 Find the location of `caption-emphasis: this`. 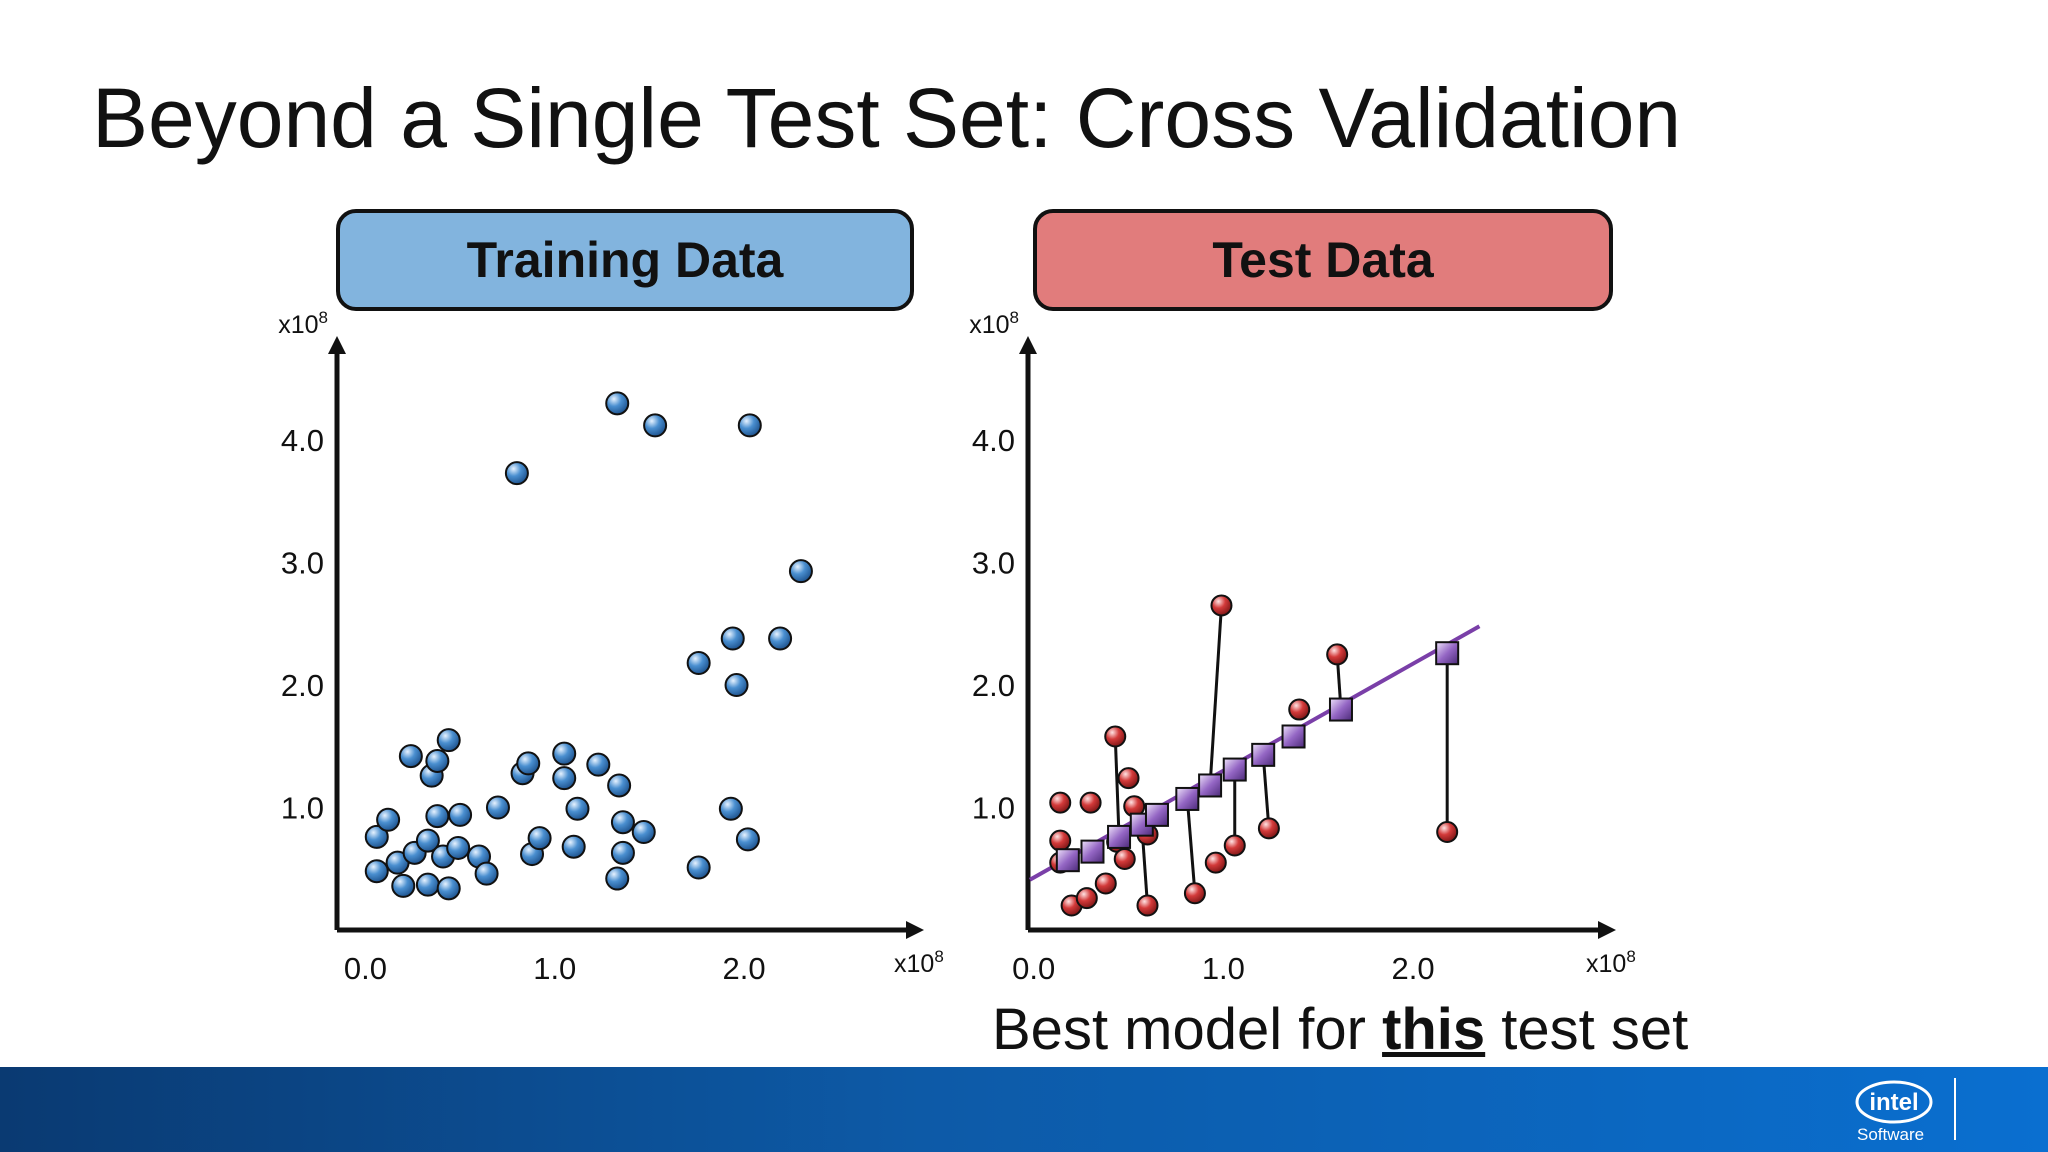

caption-emphasis: this is located at coordinates (1434, 1029).